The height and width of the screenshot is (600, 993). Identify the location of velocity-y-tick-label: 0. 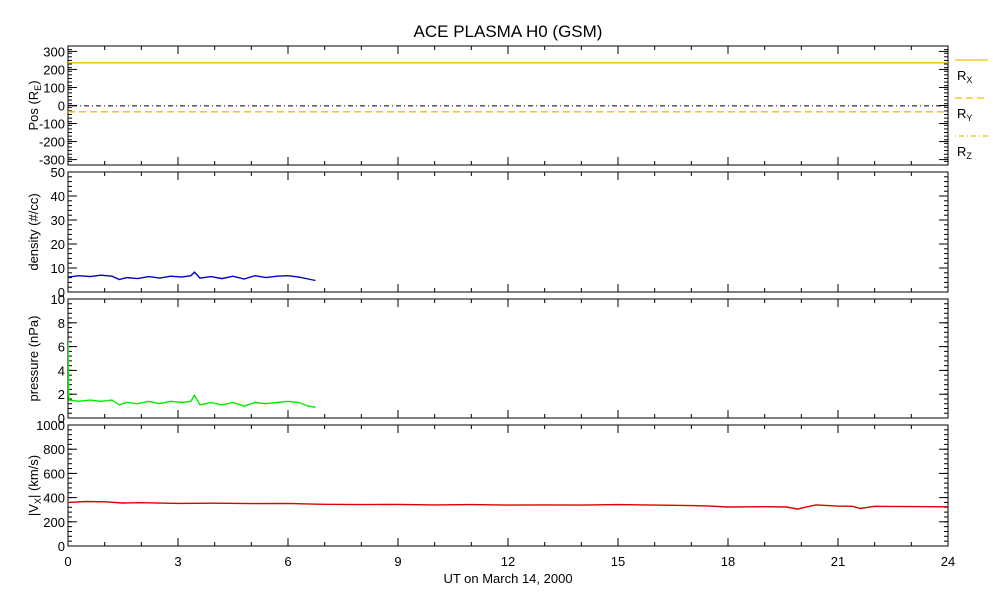
(61, 546).